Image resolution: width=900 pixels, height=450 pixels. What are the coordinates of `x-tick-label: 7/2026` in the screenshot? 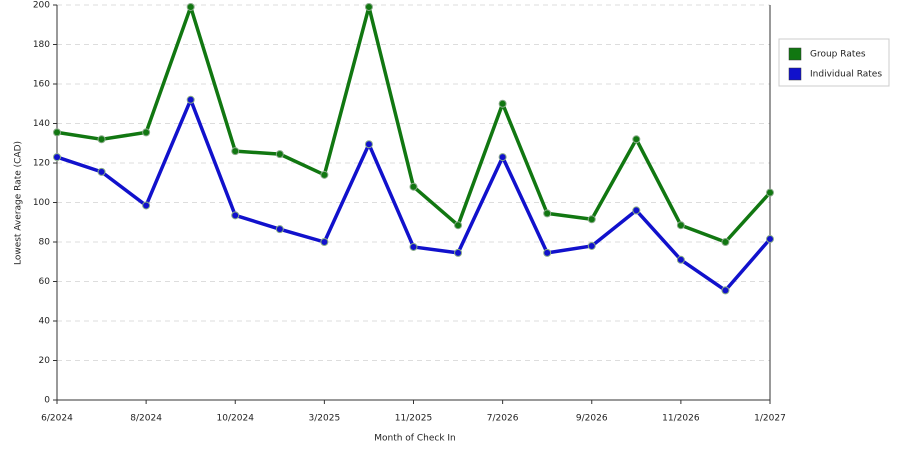 It's located at (503, 419).